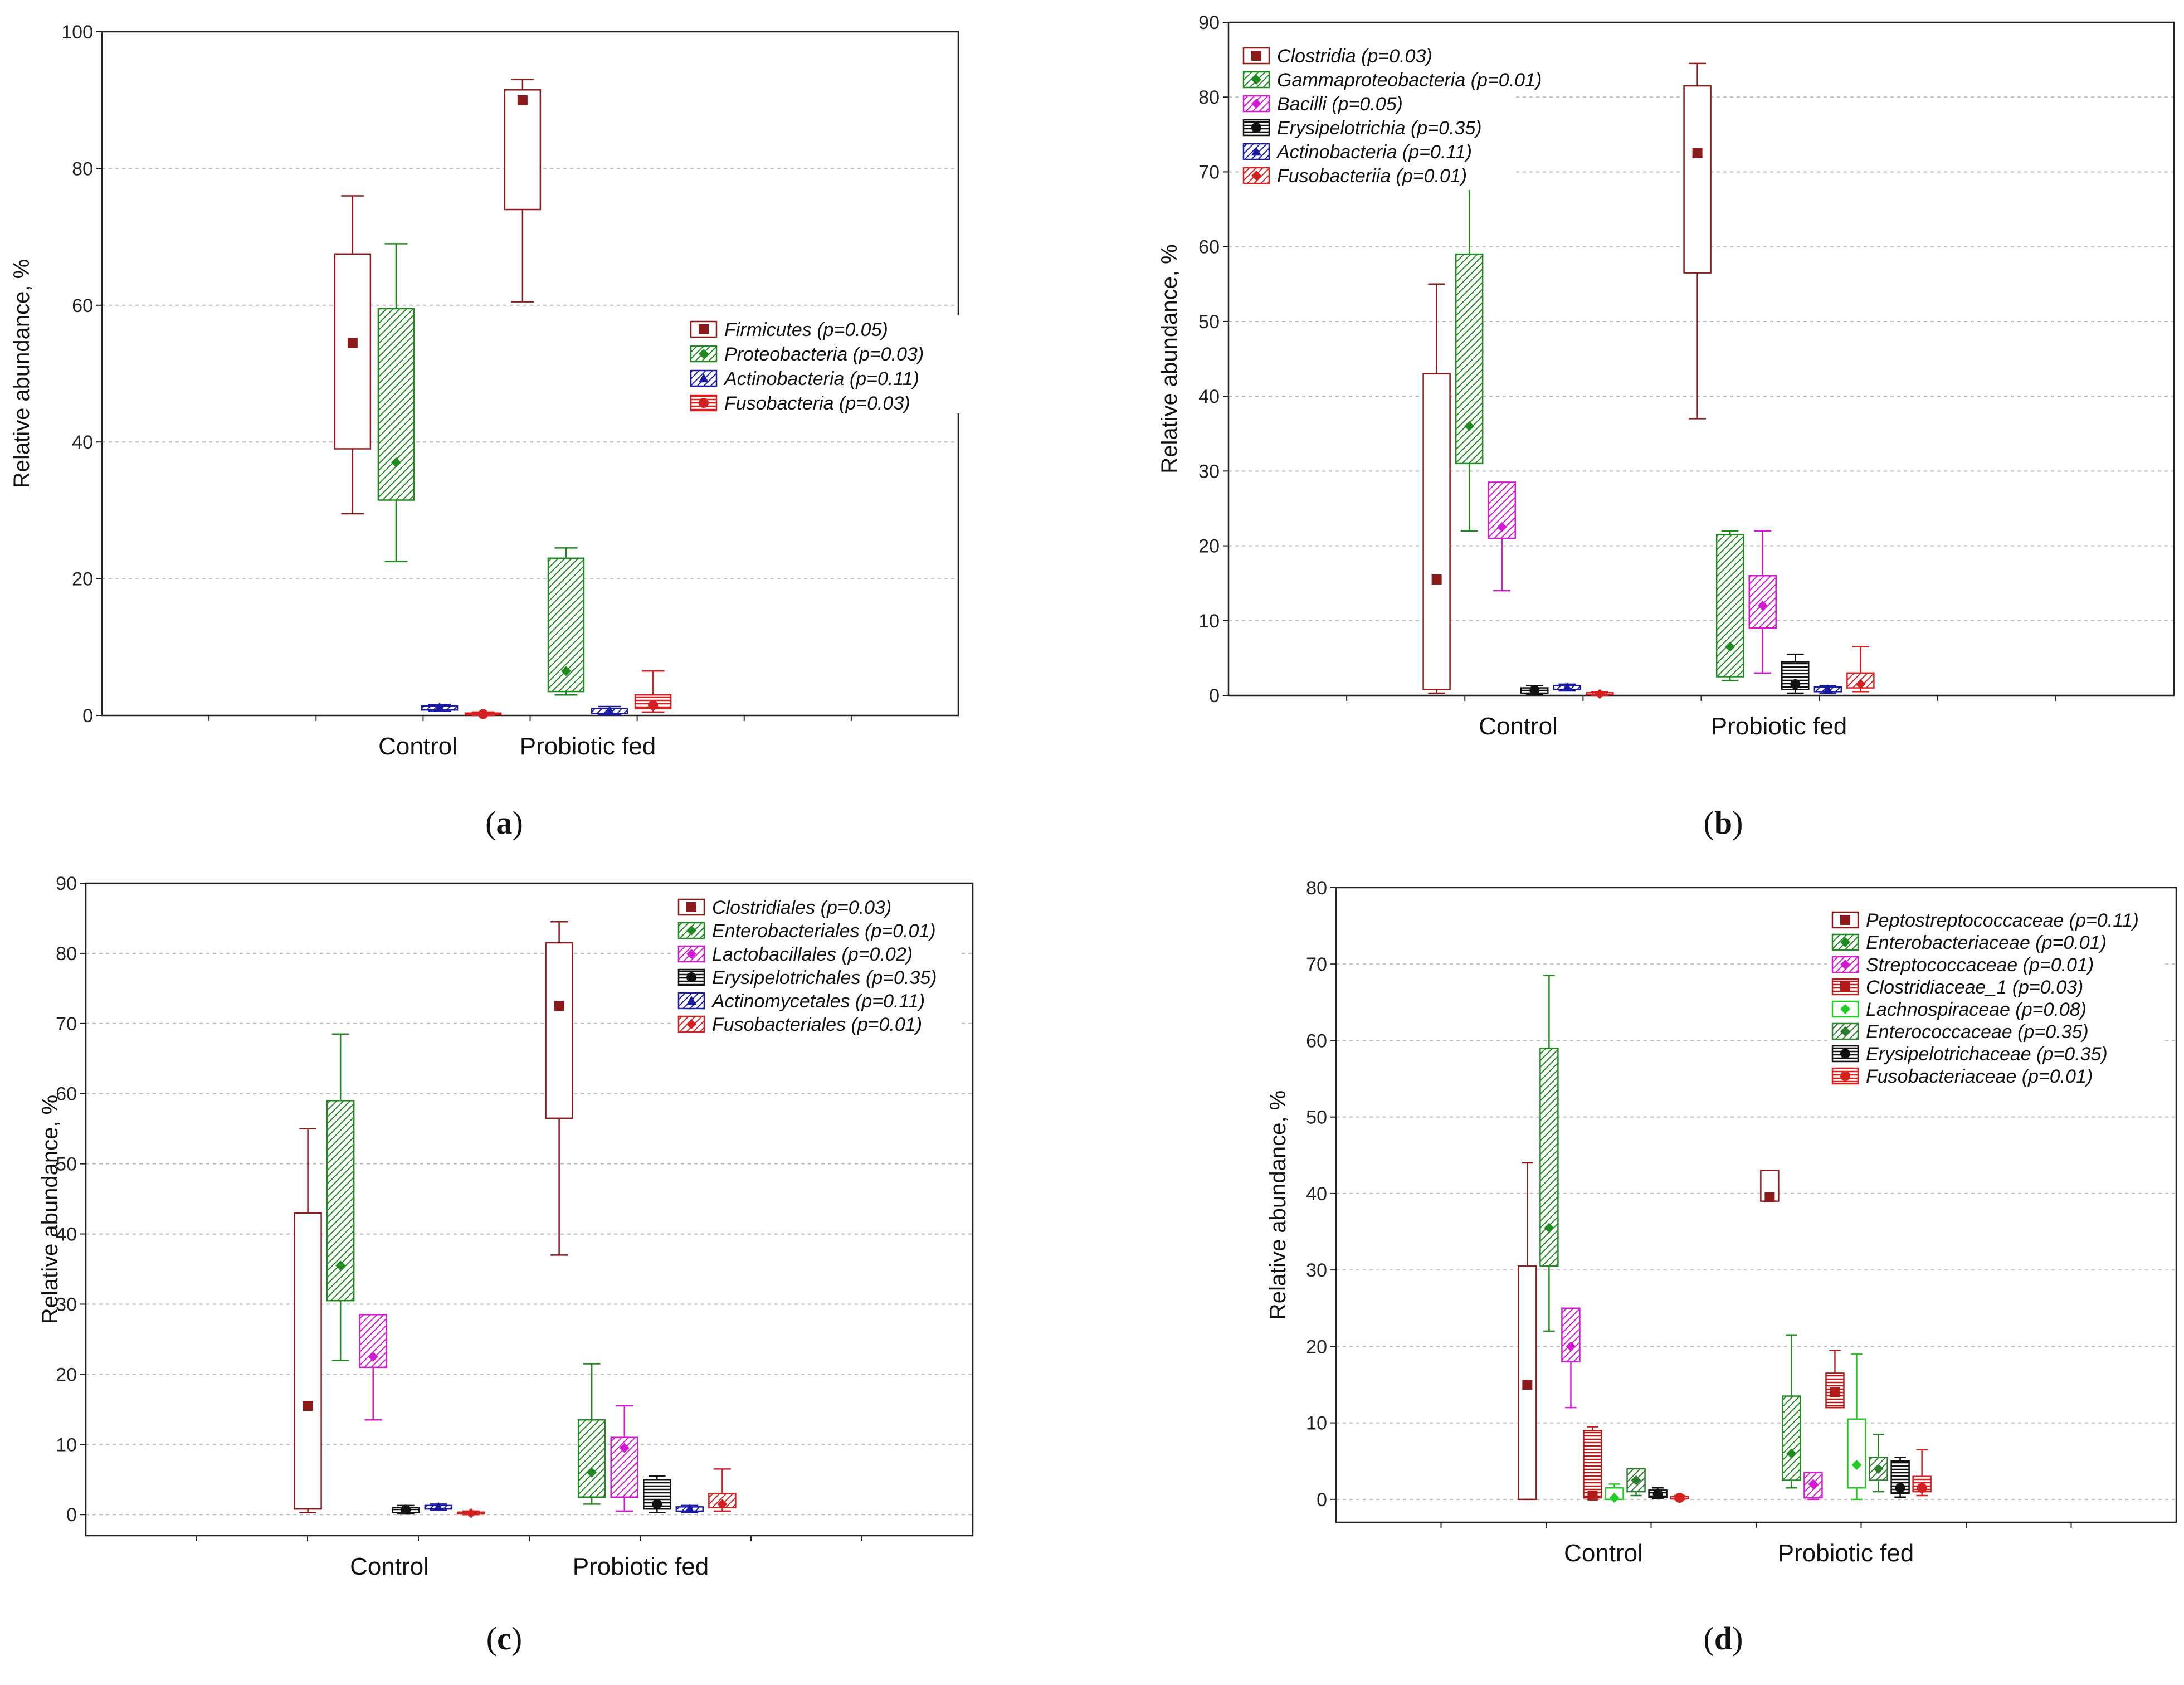  I want to click on legend-item-actinomycetales: Actinomycetales (p=0.11), so click(801, 1001).